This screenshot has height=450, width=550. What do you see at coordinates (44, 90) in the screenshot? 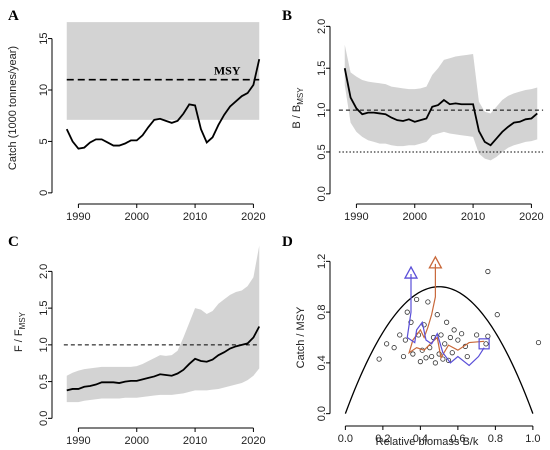
I see `y-tick-label: 10` at bounding box center [44, 90].